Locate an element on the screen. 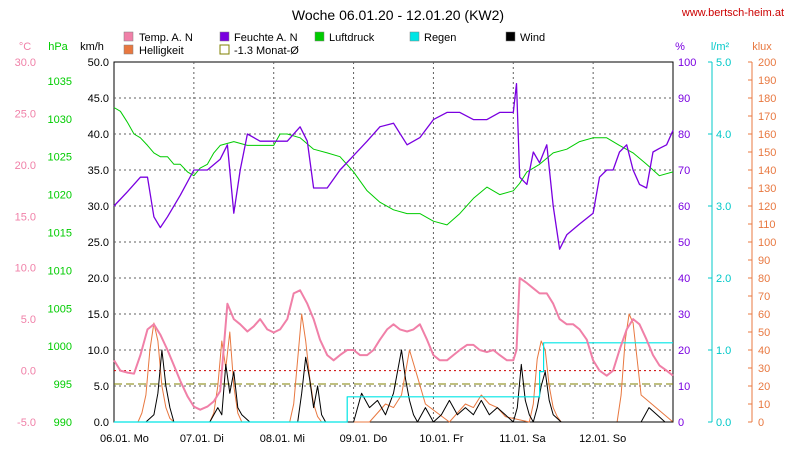 The image size is (790, 460). humidity-tick-label: 40 is located at coordinates (684, 279).